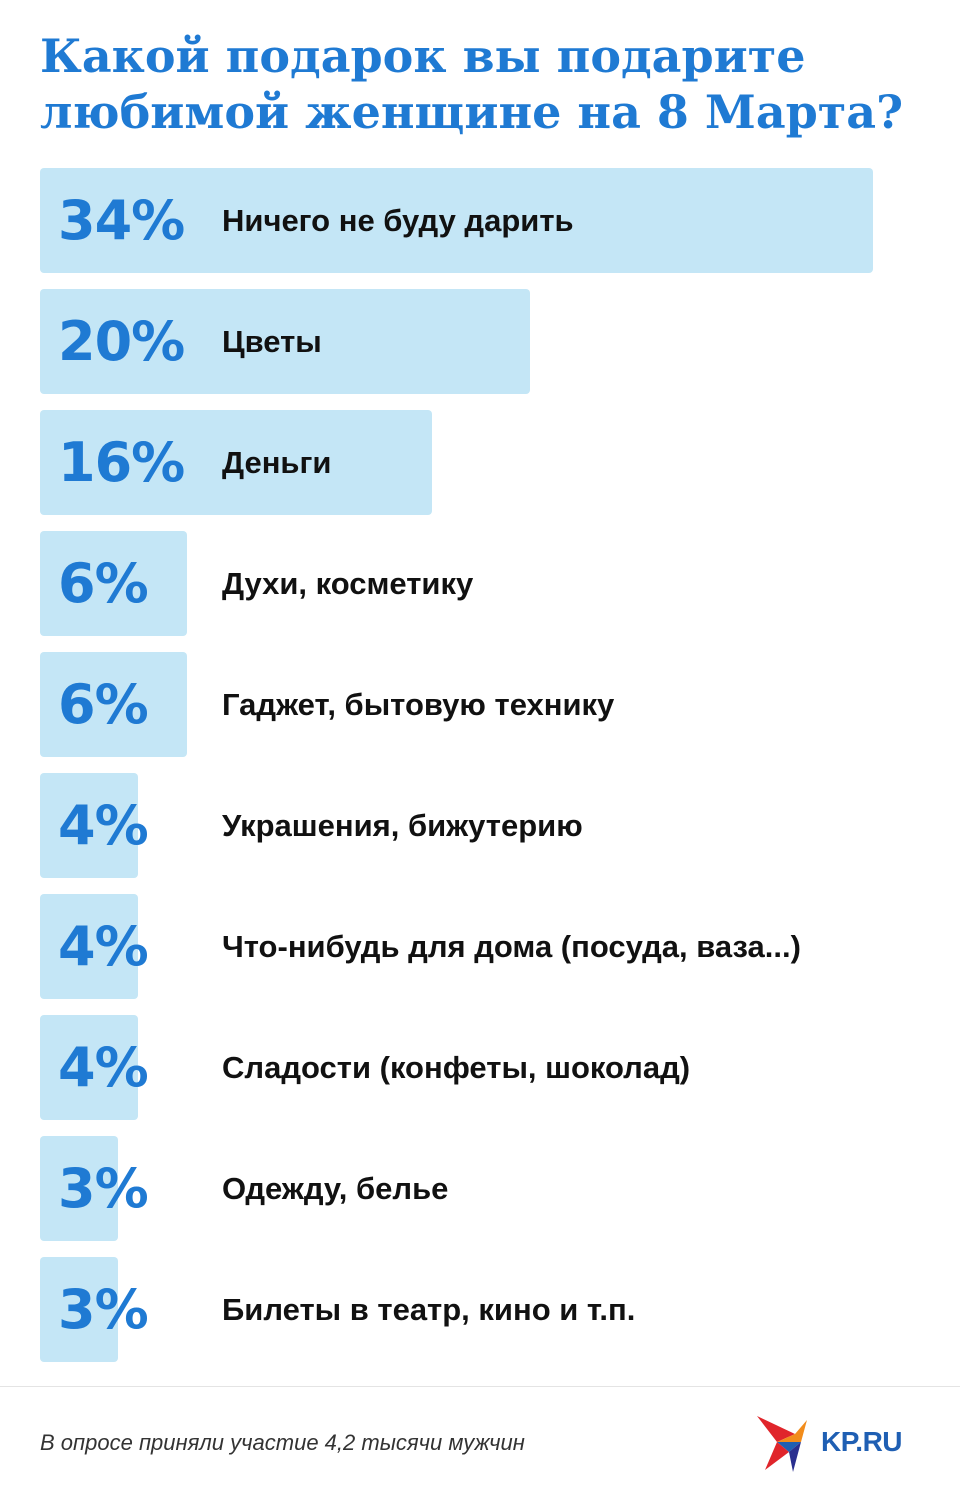 The image size is (960, 1495). Describe the element at coordinates (472, 112) in the screenshot. I see `chart-title-line-2: любимой женщине на 8 Марта?` at that location.